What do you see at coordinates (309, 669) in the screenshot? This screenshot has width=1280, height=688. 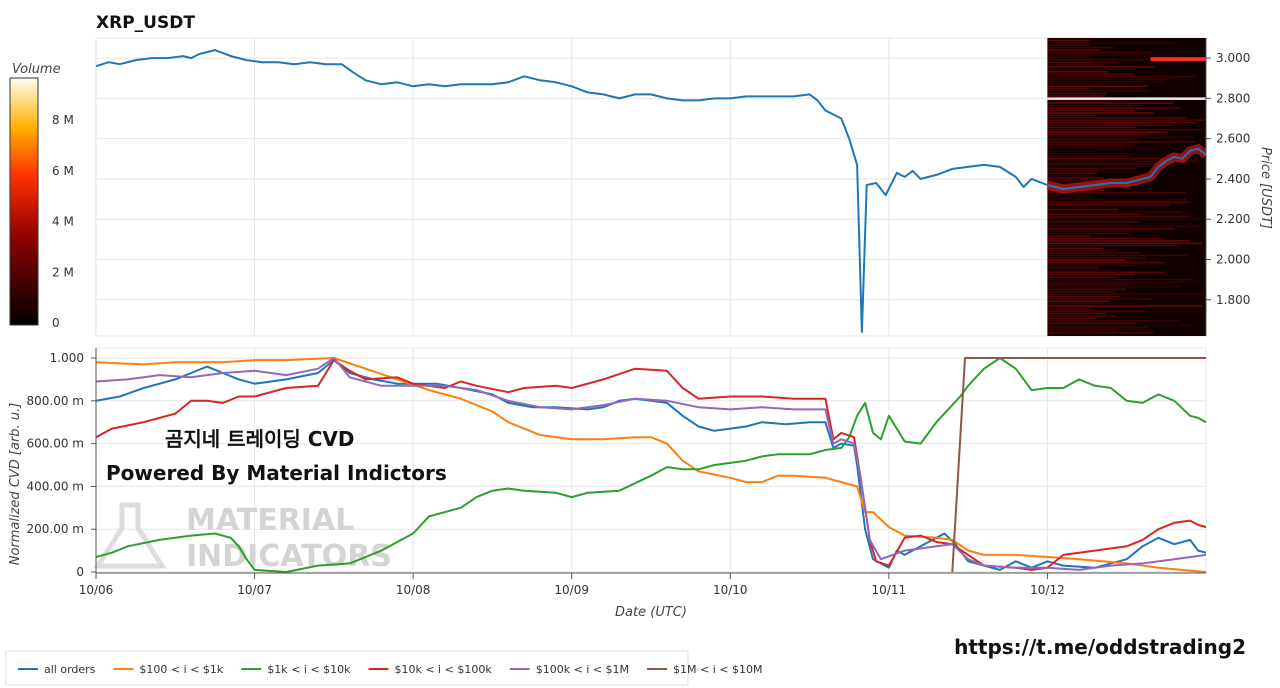 I see `legend-item-label: $1k < i < $10k` at bounding box center [309, 669].